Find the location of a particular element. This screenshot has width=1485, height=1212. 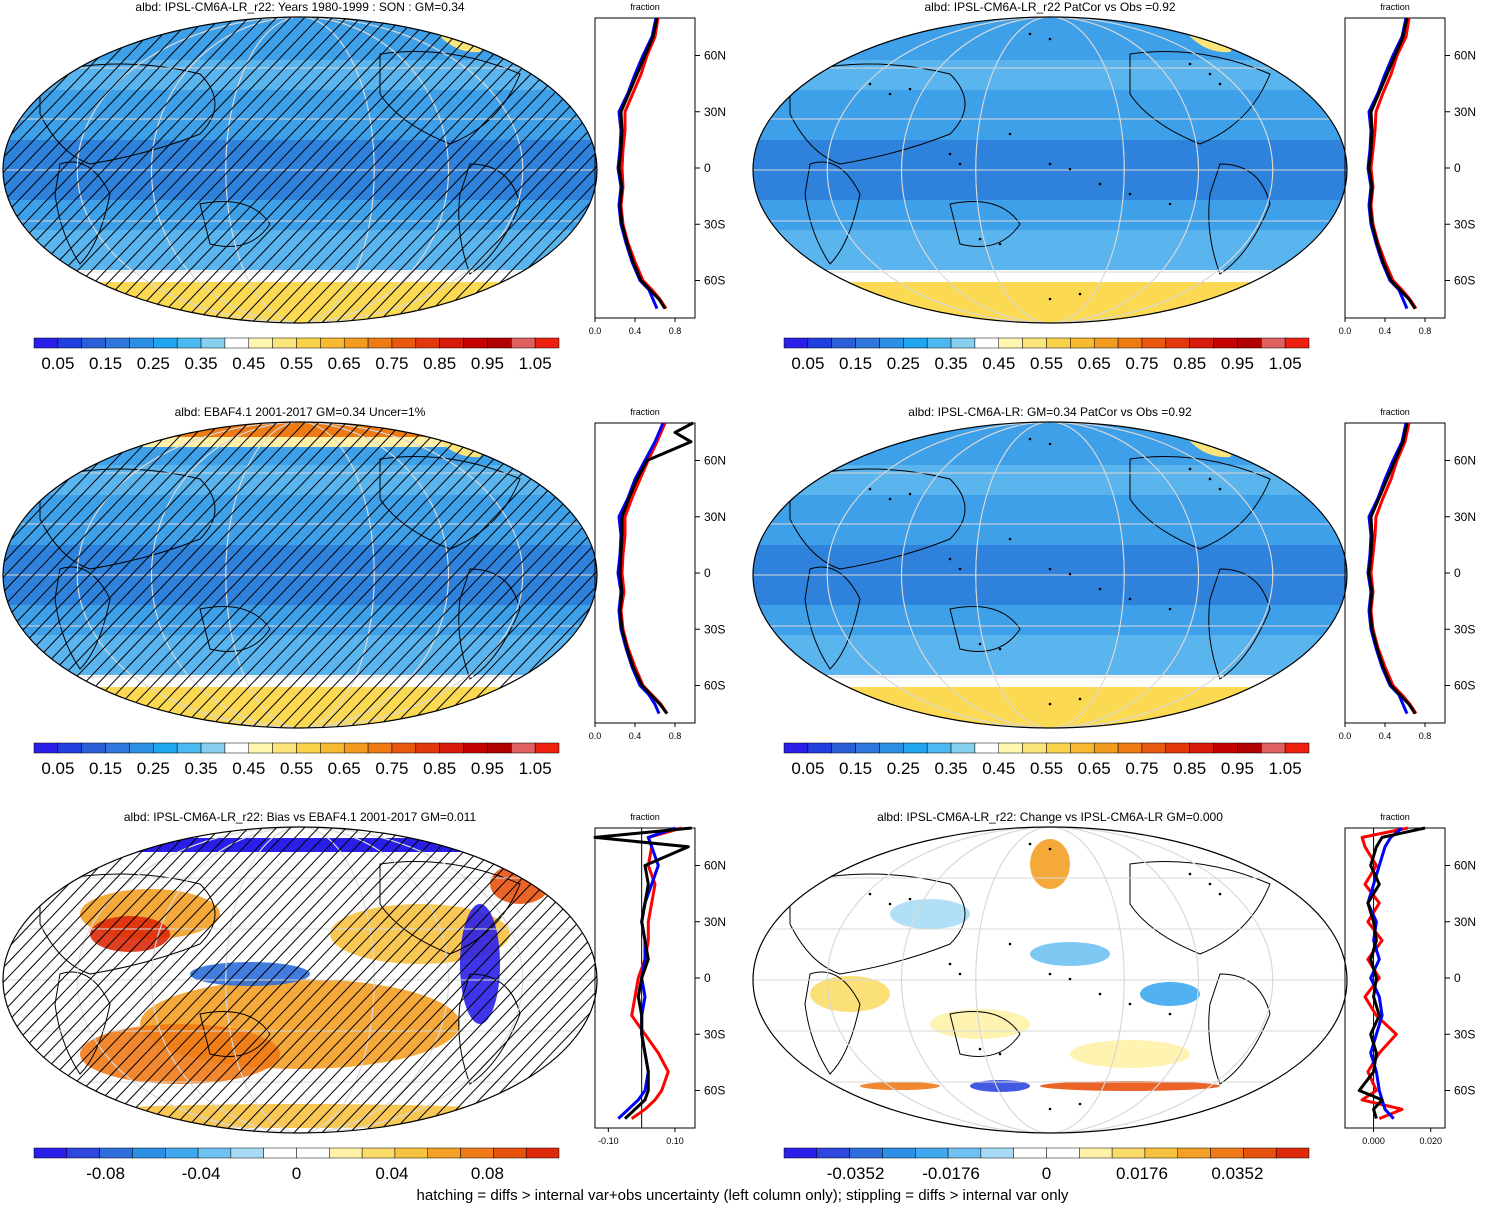

colorbar-label: 0.85 is located at coordinates (439, 768).